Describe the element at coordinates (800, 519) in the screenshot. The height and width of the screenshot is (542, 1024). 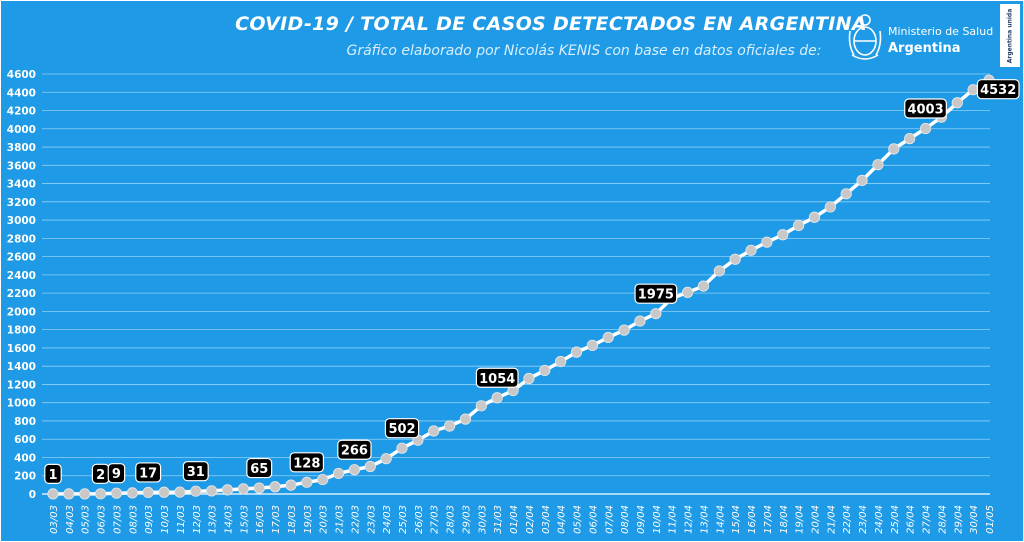
I see `x-tick-label: 19/04` at that location.